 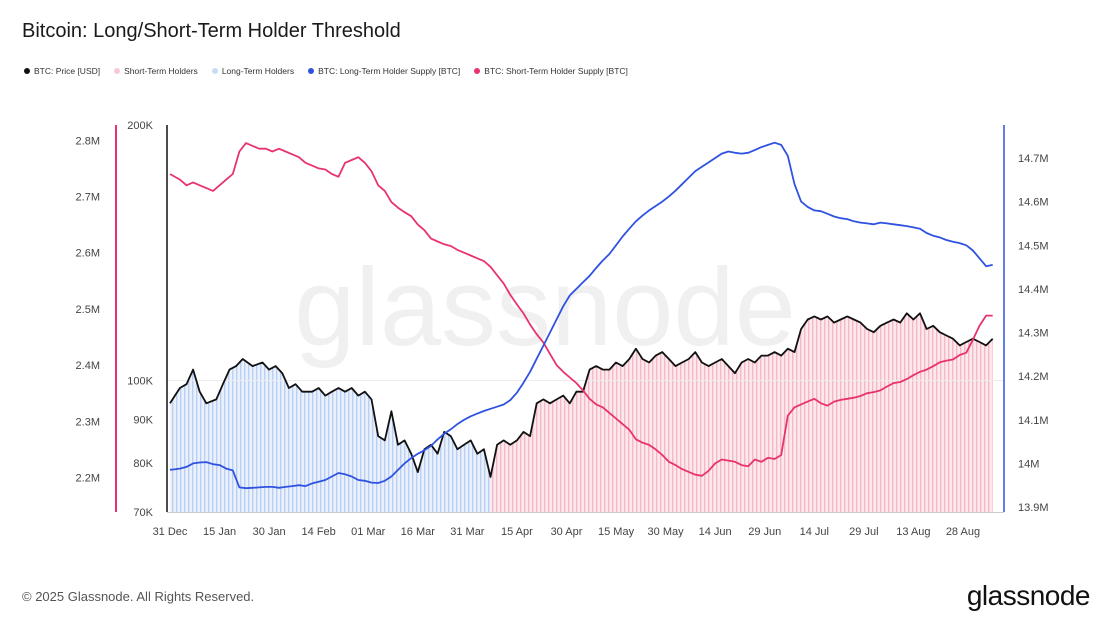 What do you see at coordinates (88, 141) in the screenshot?
I see `sth-axis-tick-label: 2.8M` at bounding box center [88, 141].